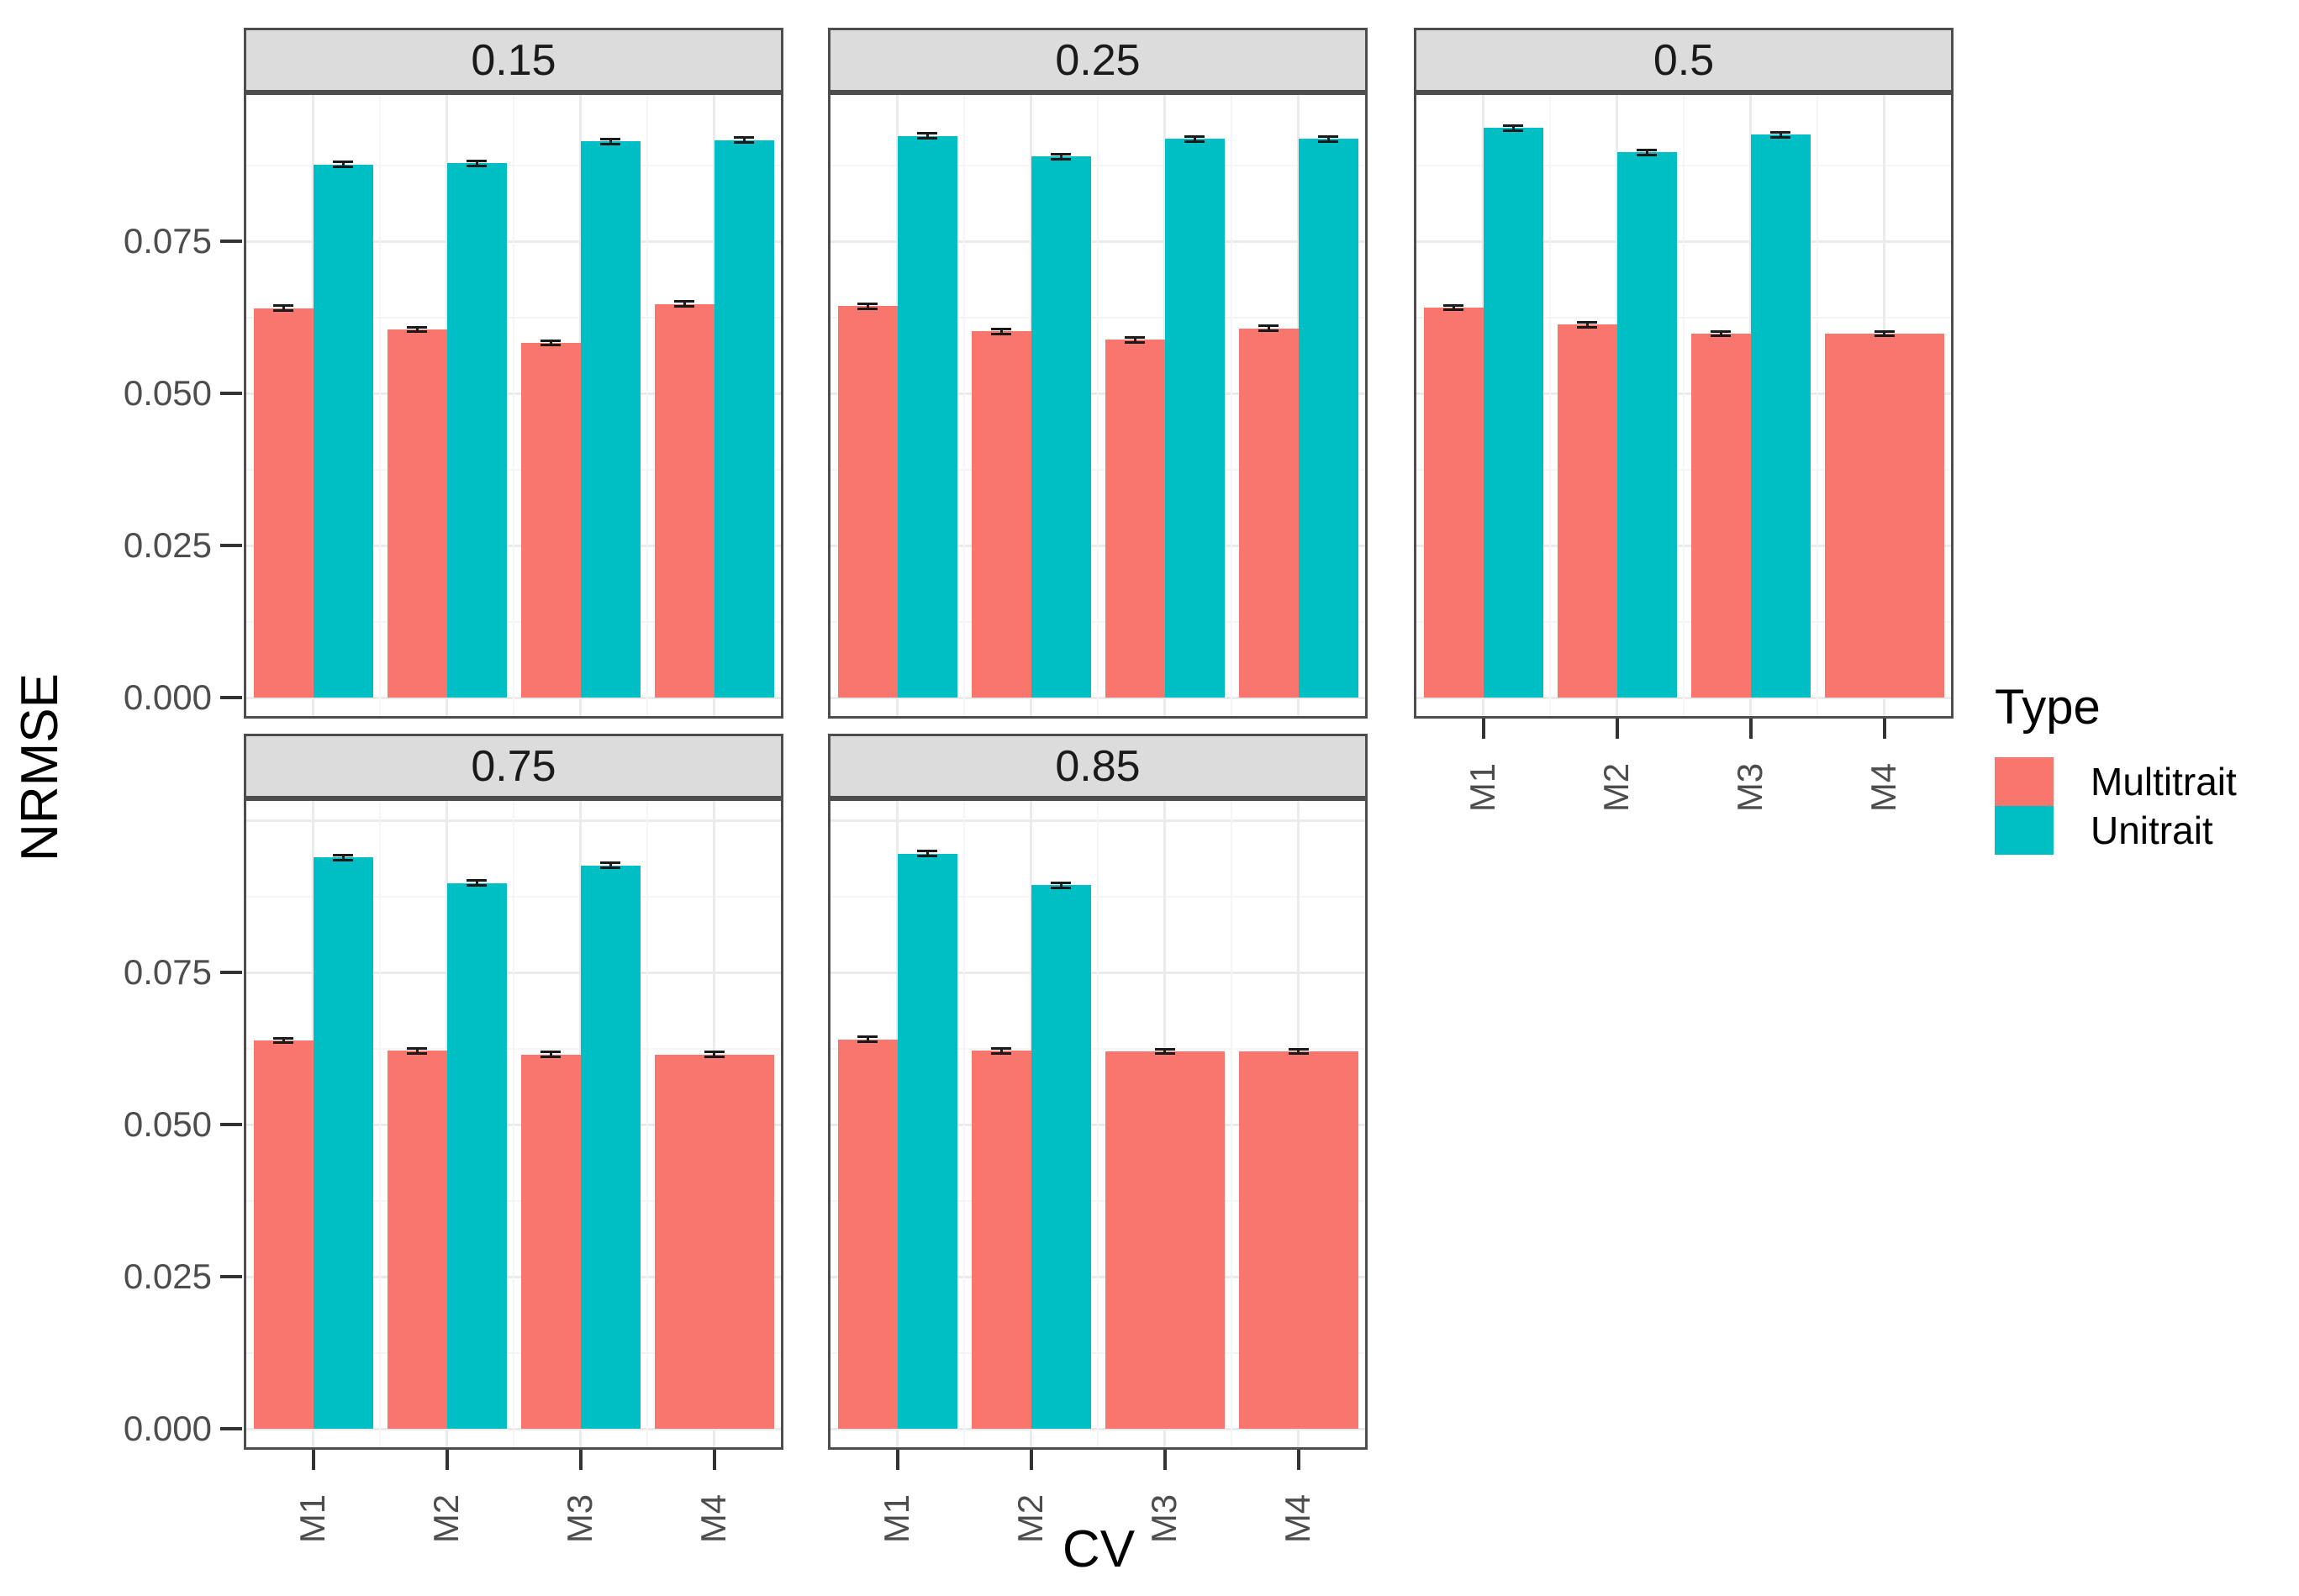 This screenshot has width=2299, height=1596. What do you see at coordinates (2116, 831) in the screenshot?
I see `legend-key-unitrait: Unitrait` at bounding box center [2116, 831].